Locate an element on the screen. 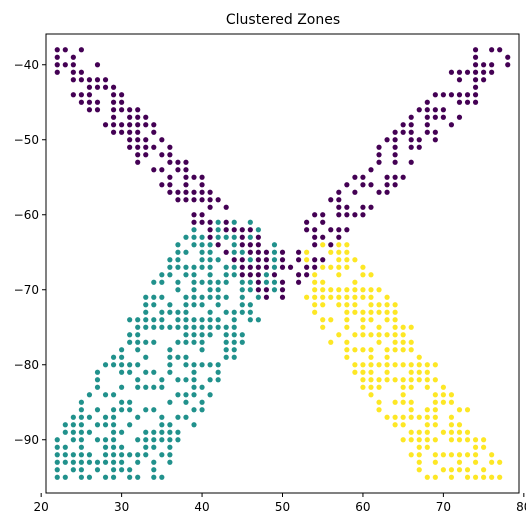 The width and height of the screenshot is (526, 528). x-tick-label: 20 is located at coordinates (41, 507).